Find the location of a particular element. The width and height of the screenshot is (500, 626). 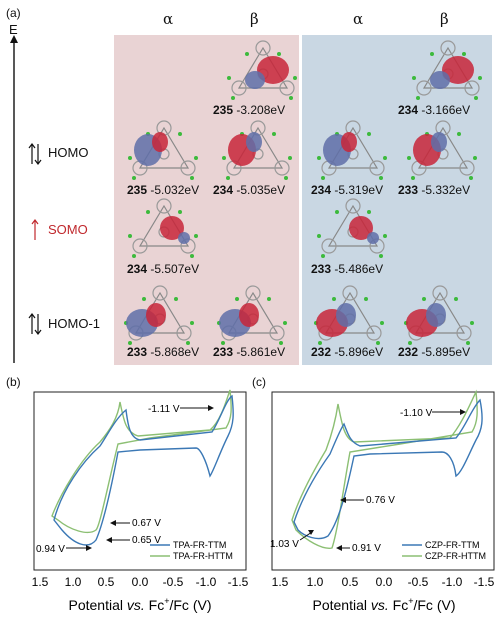

orbital-image-235-beta-lumo is located at coordinates (262, 70).